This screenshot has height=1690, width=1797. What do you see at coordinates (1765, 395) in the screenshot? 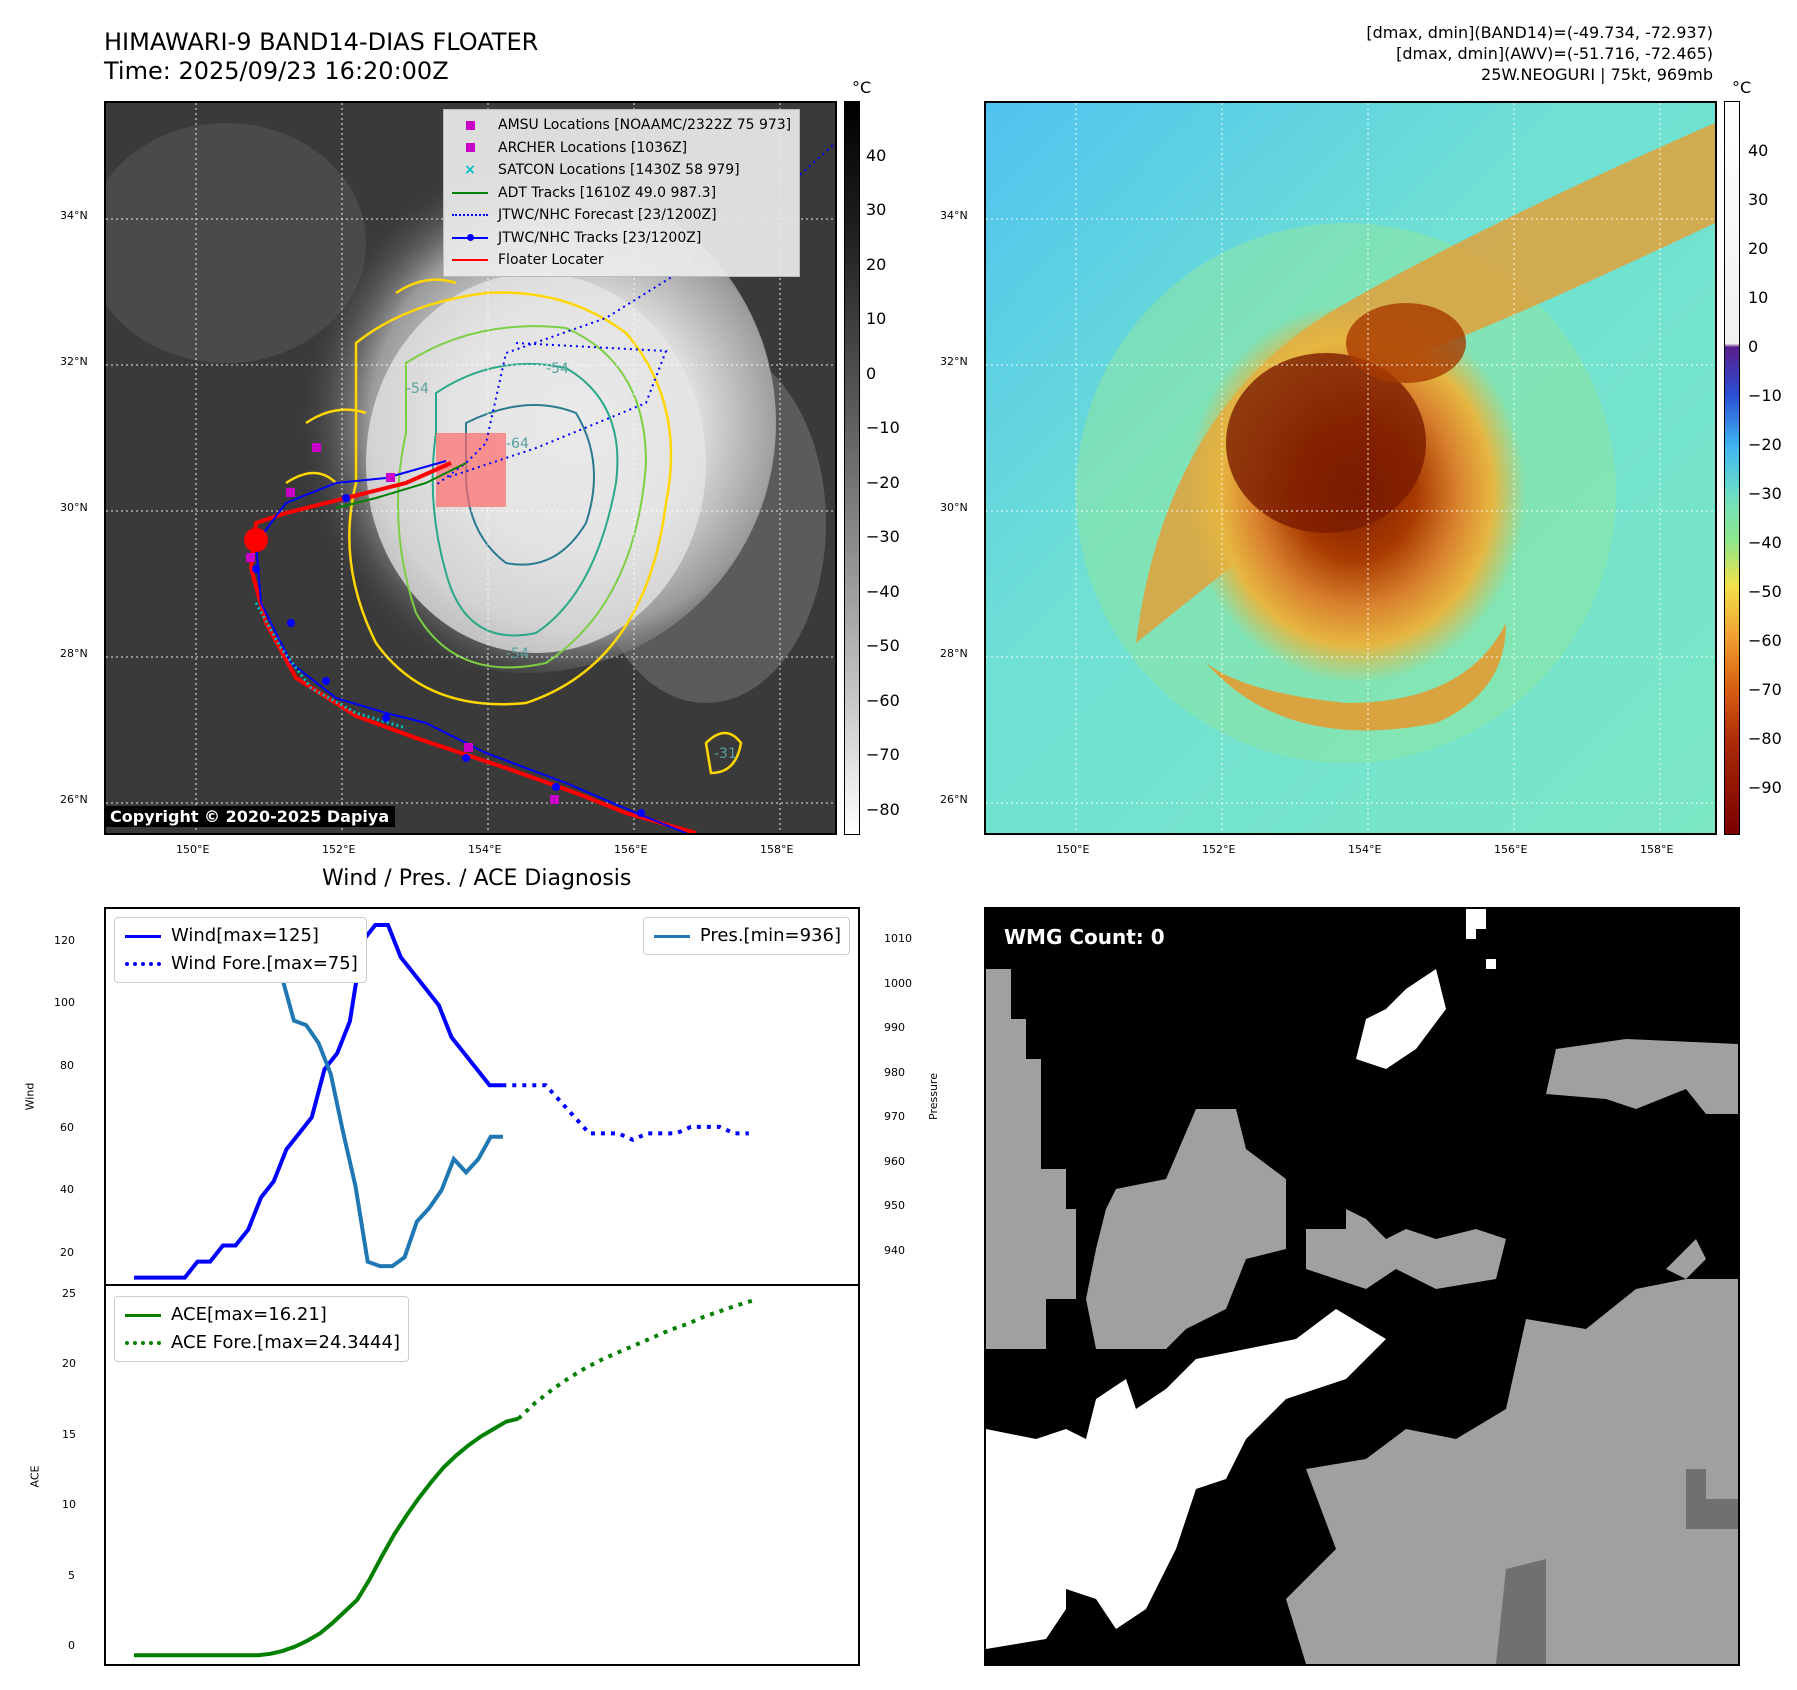
I see `awv-cb-tick: −10` at bounding box center [1765, 395].